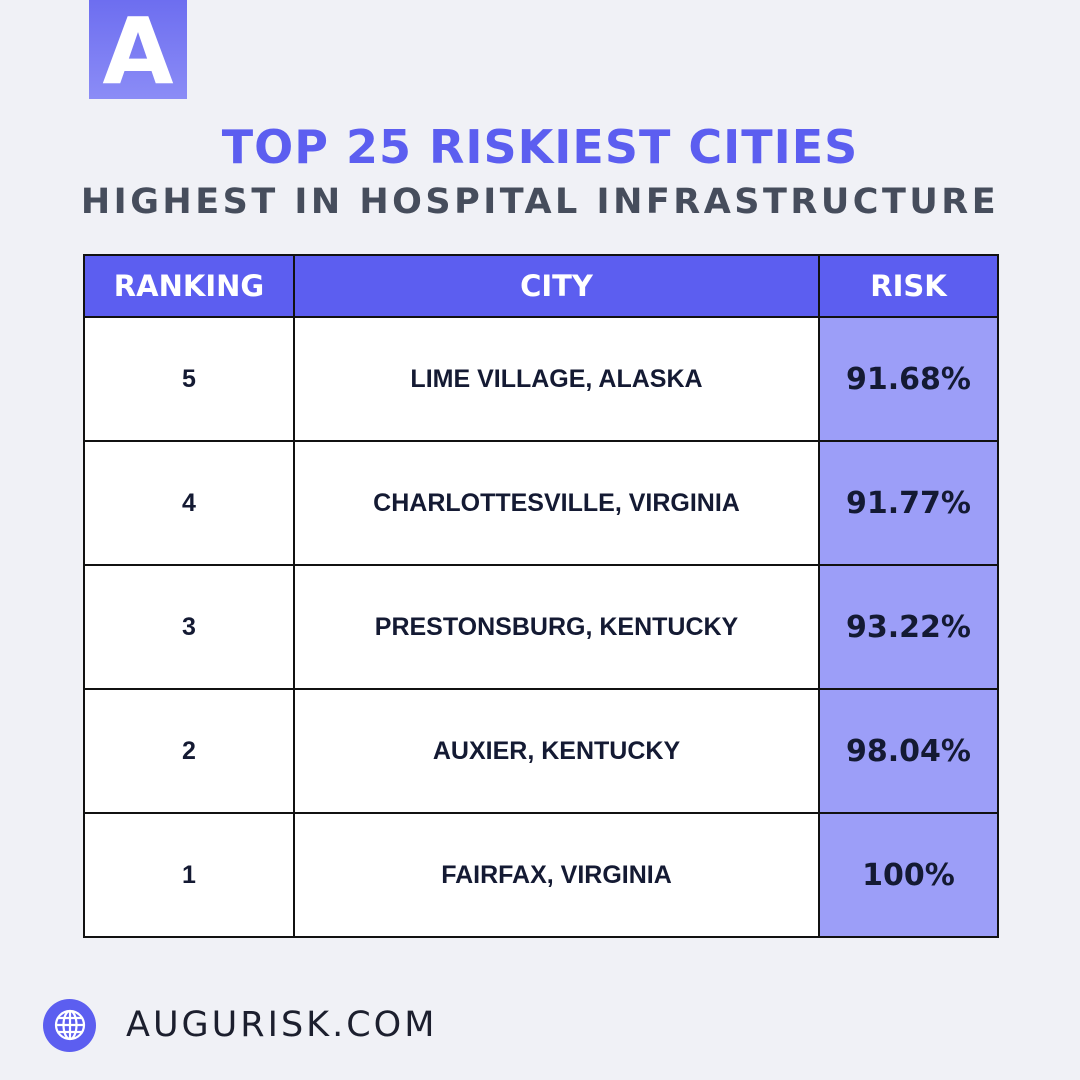 Image resolution: width=1080 pixels, height=1080 pixels. What do you see at coordinates (908, 286) in the screenshot?
I see `column-header-risk: RISK` at bounding box center [908, 286].